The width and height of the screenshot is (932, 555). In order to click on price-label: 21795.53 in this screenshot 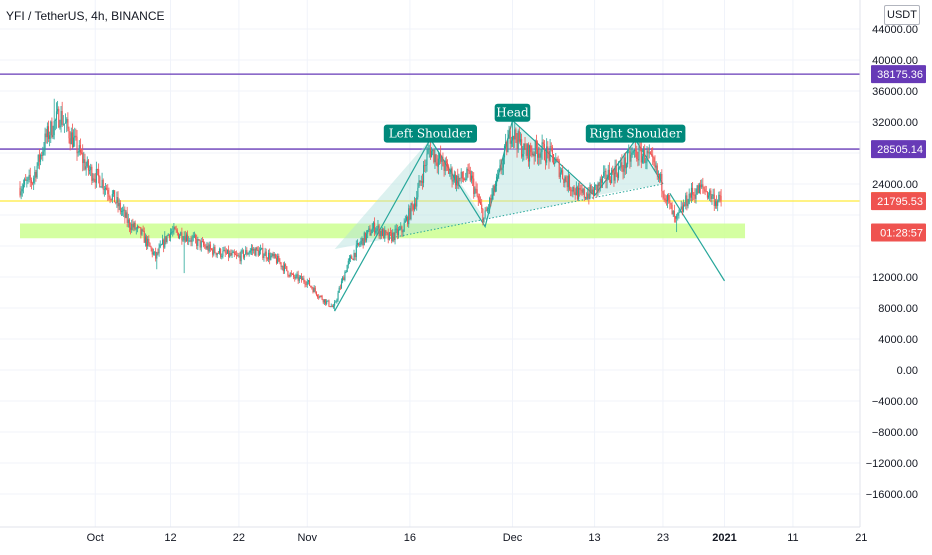, I will do `click(898, 201)`.